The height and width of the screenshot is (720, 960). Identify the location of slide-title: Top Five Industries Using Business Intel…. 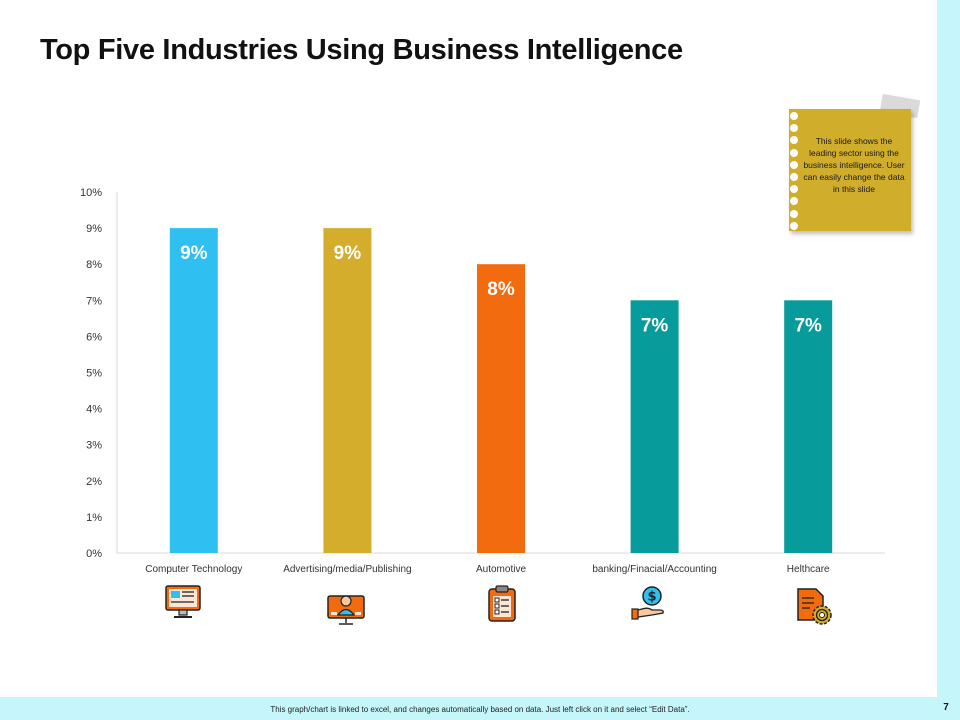
(361, 50).